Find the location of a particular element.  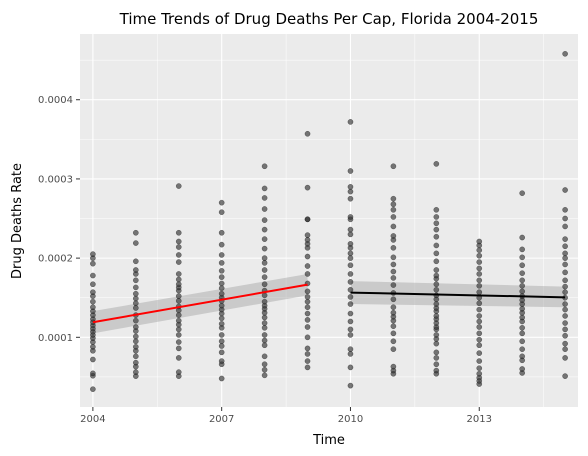

x-tick-label: 2010 is located at coordinates (350, 419).